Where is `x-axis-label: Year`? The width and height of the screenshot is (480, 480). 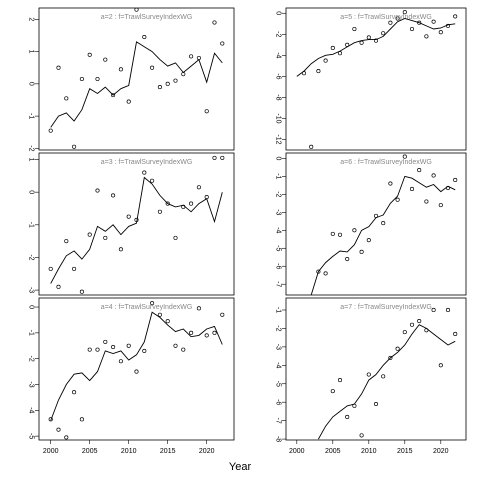
x-axis-label: Year is located at coordinates (240, 467).